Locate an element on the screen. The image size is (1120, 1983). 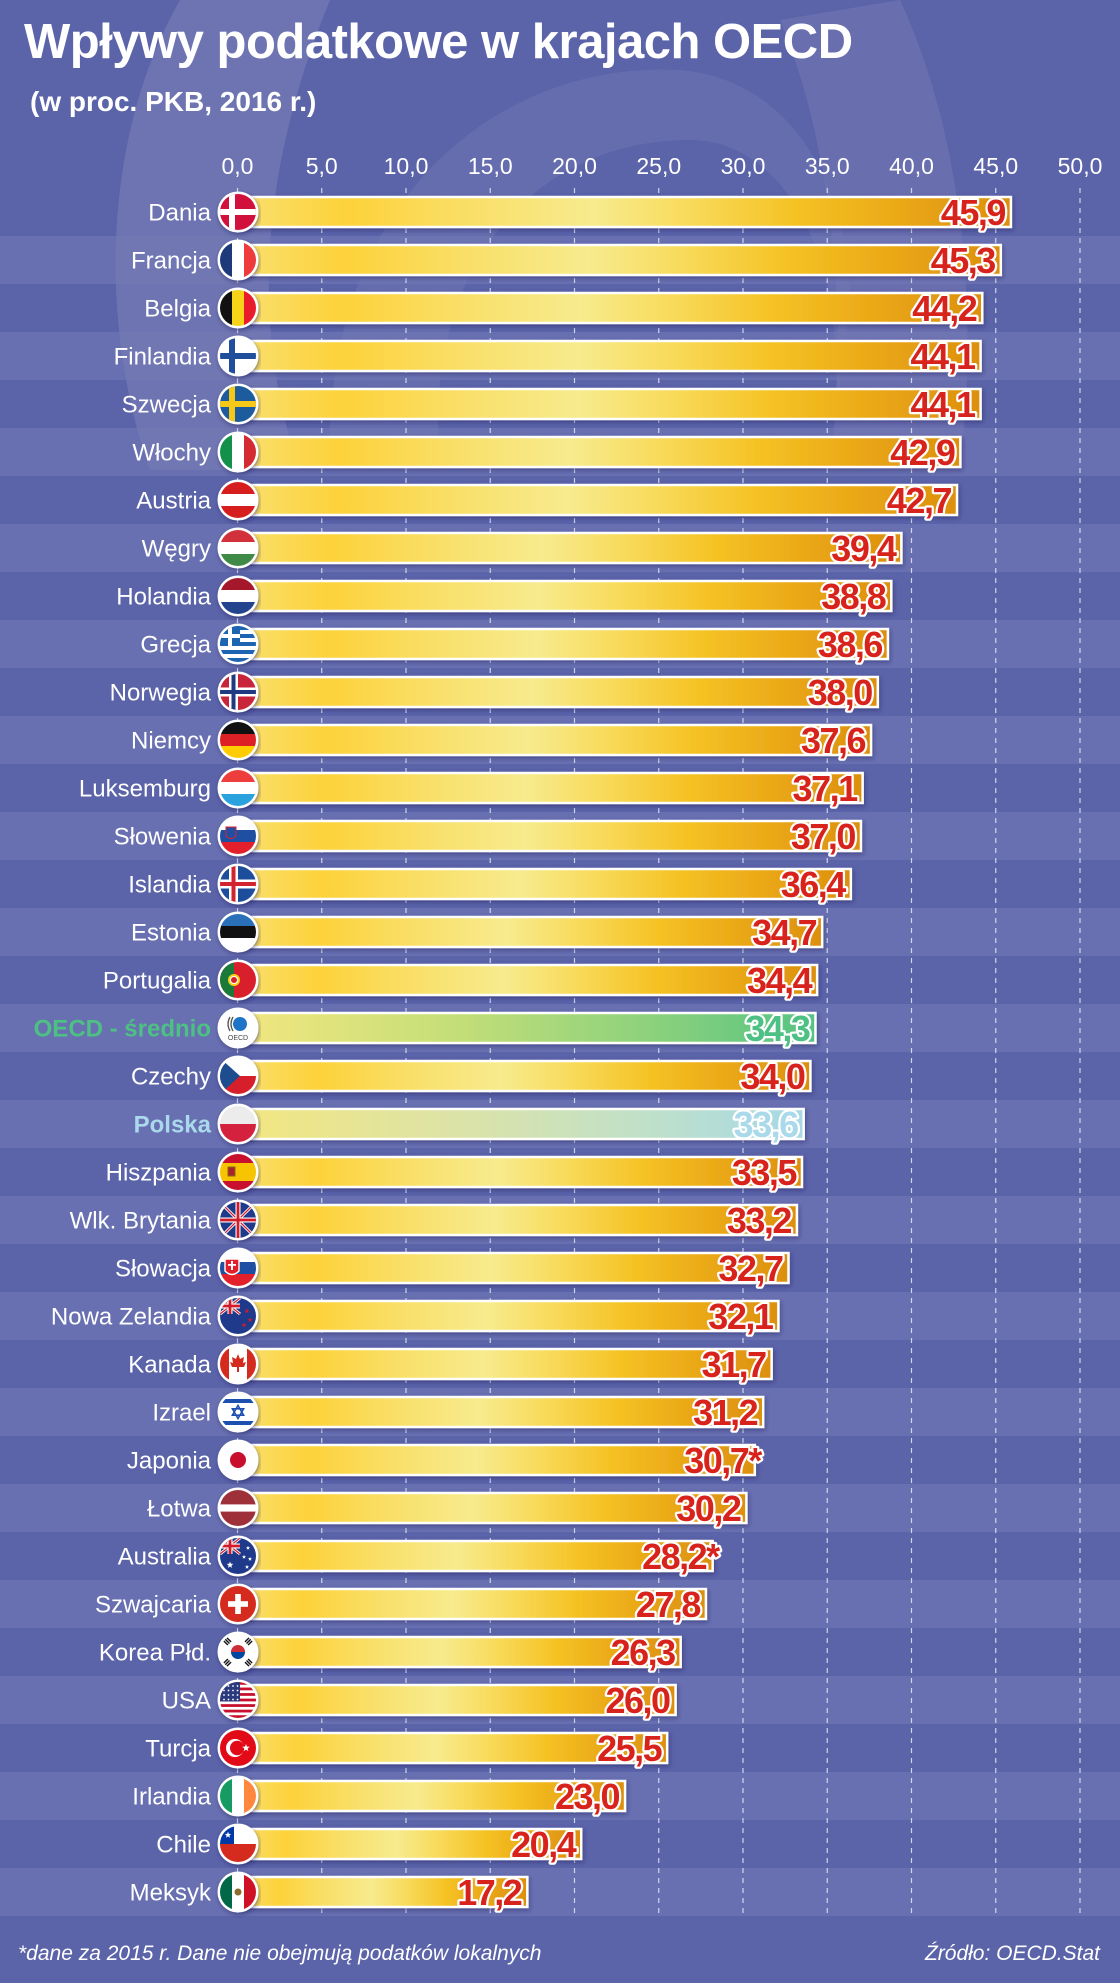
bar-row: Japonia 30,7* is located at coordinates (446, 1461).